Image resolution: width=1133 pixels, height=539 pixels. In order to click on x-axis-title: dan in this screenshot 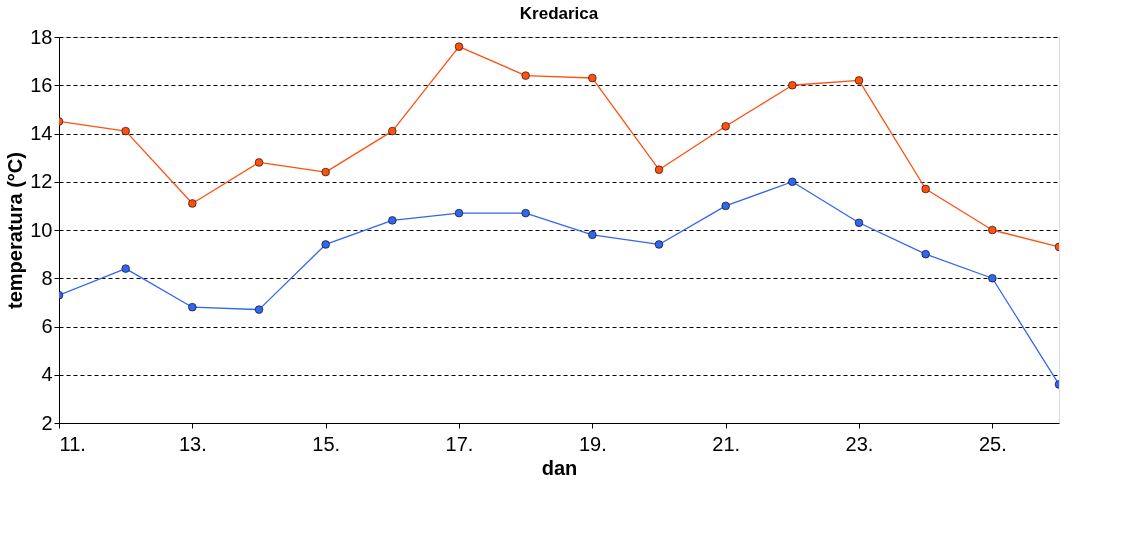, I will do `click(559, 467)`.